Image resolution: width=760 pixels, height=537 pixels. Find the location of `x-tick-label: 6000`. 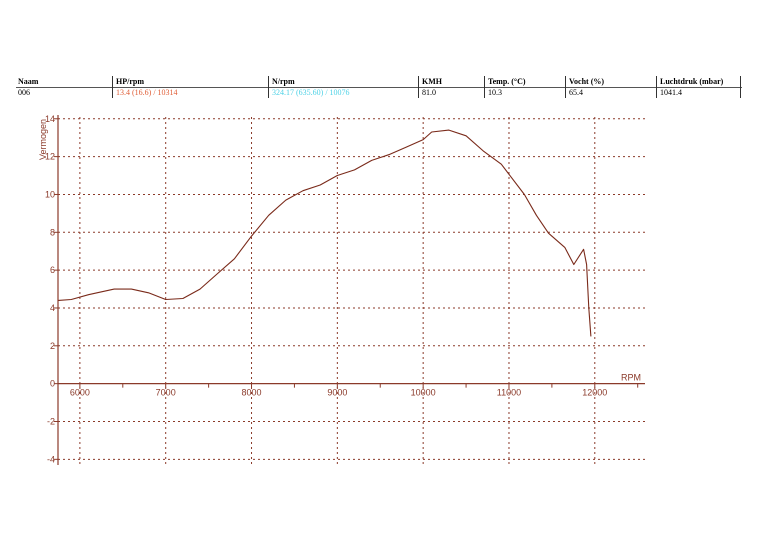

x-tick-label: 6000 is located at coordinates (80, 393).